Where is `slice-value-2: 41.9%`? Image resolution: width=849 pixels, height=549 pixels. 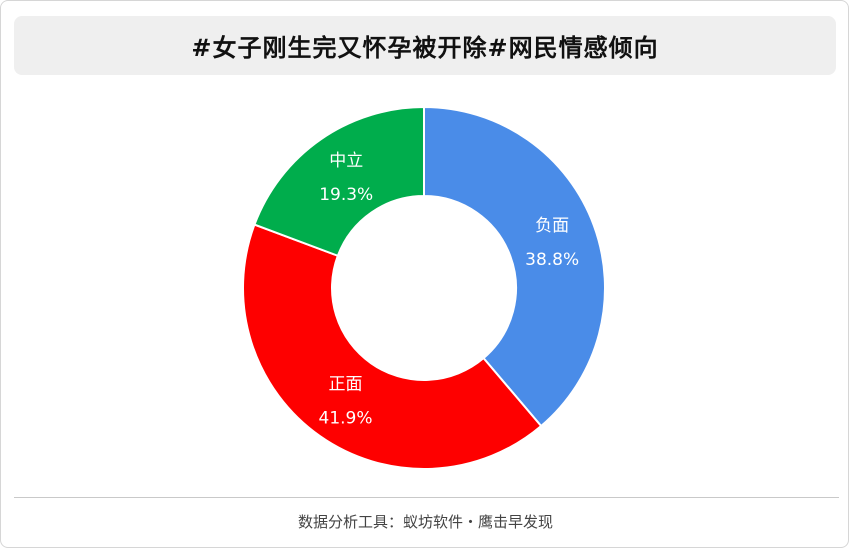
slice-value-2: 41.9% is located at coordinates (346, 419).